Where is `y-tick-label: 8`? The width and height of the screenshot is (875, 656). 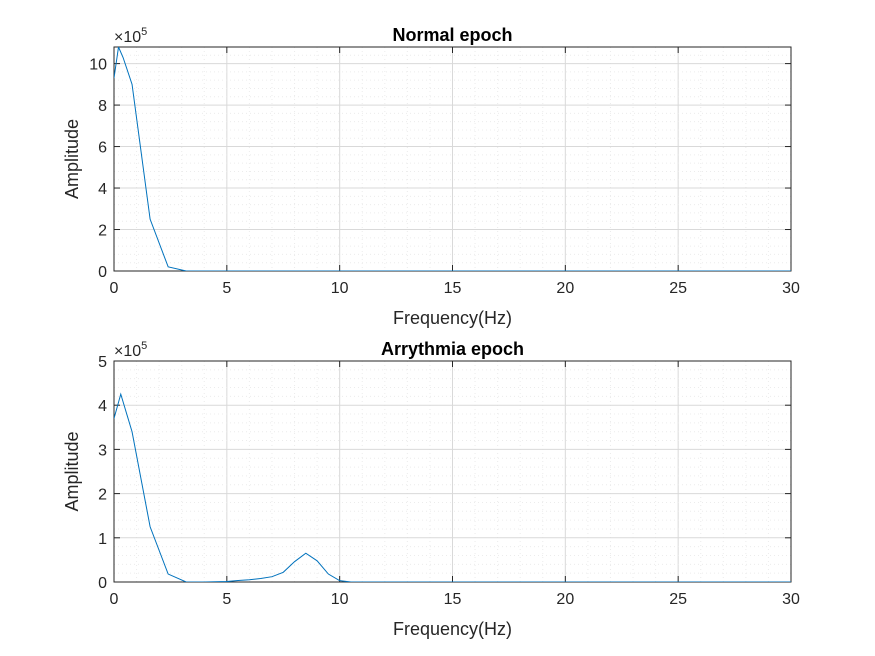 y-tick-label: 8 is located at coordinates (102, 106).